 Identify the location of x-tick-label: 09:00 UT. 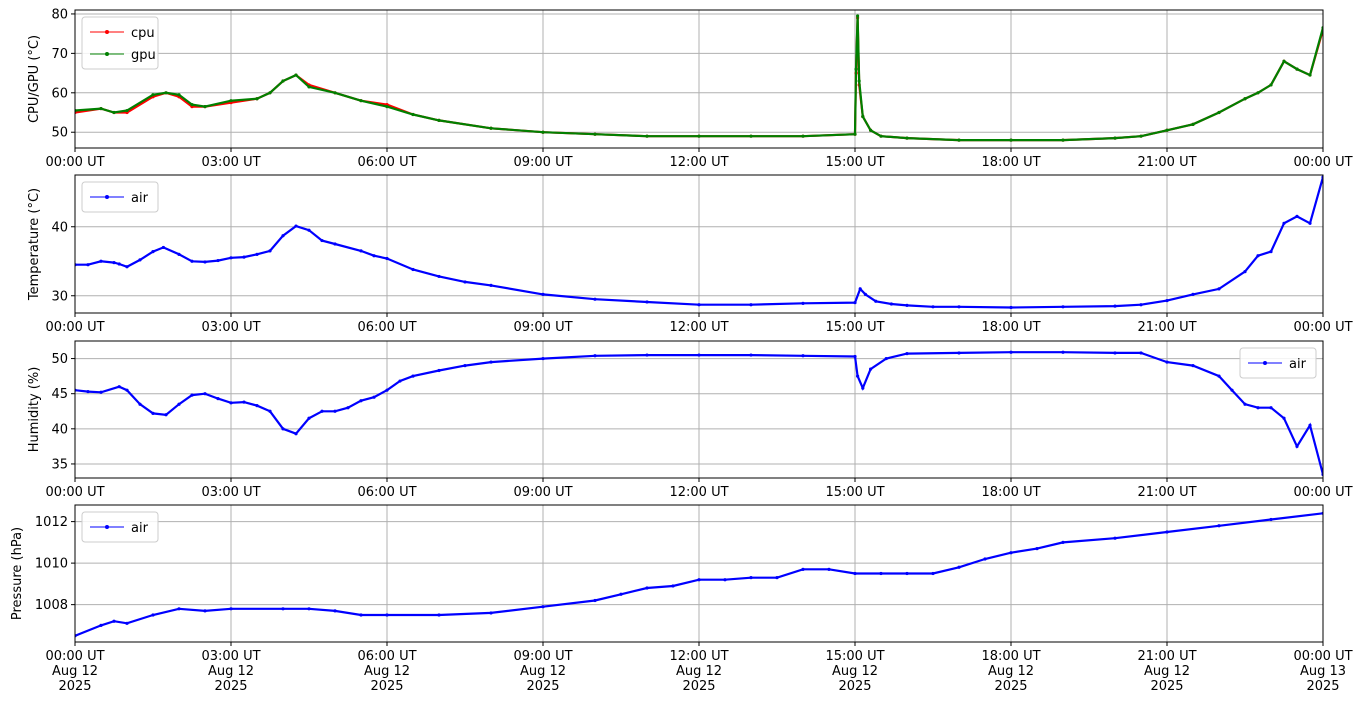
(542, 492).